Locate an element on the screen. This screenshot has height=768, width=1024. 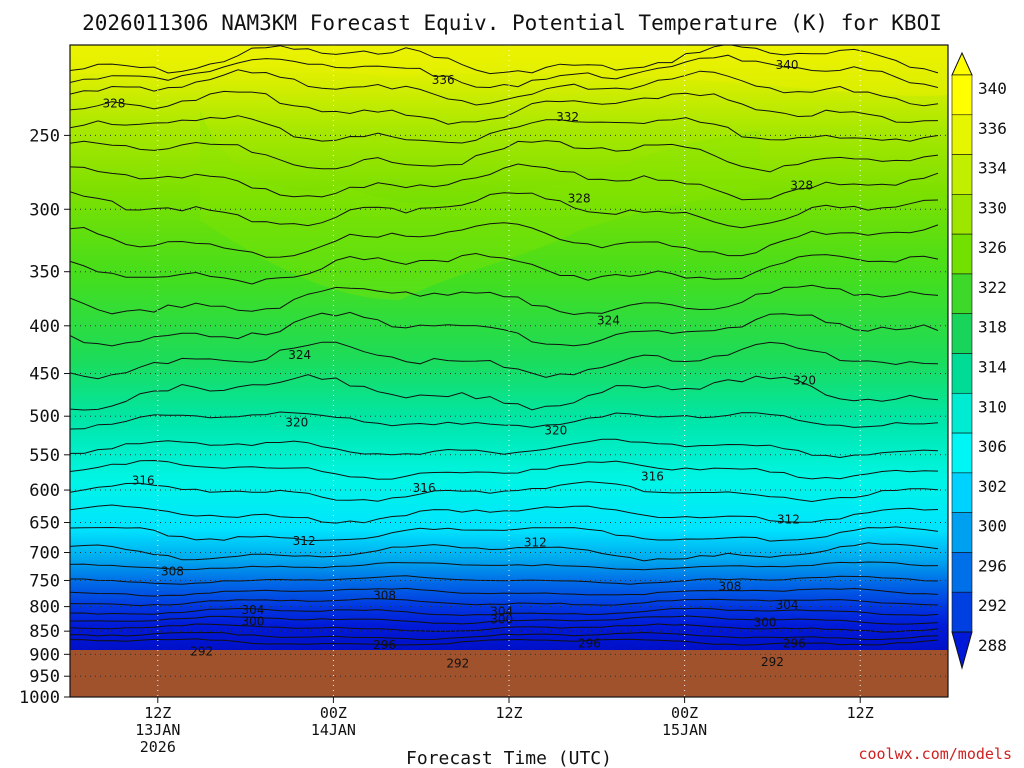
y-tick-label: 800 is located at coordinates (44, 608).